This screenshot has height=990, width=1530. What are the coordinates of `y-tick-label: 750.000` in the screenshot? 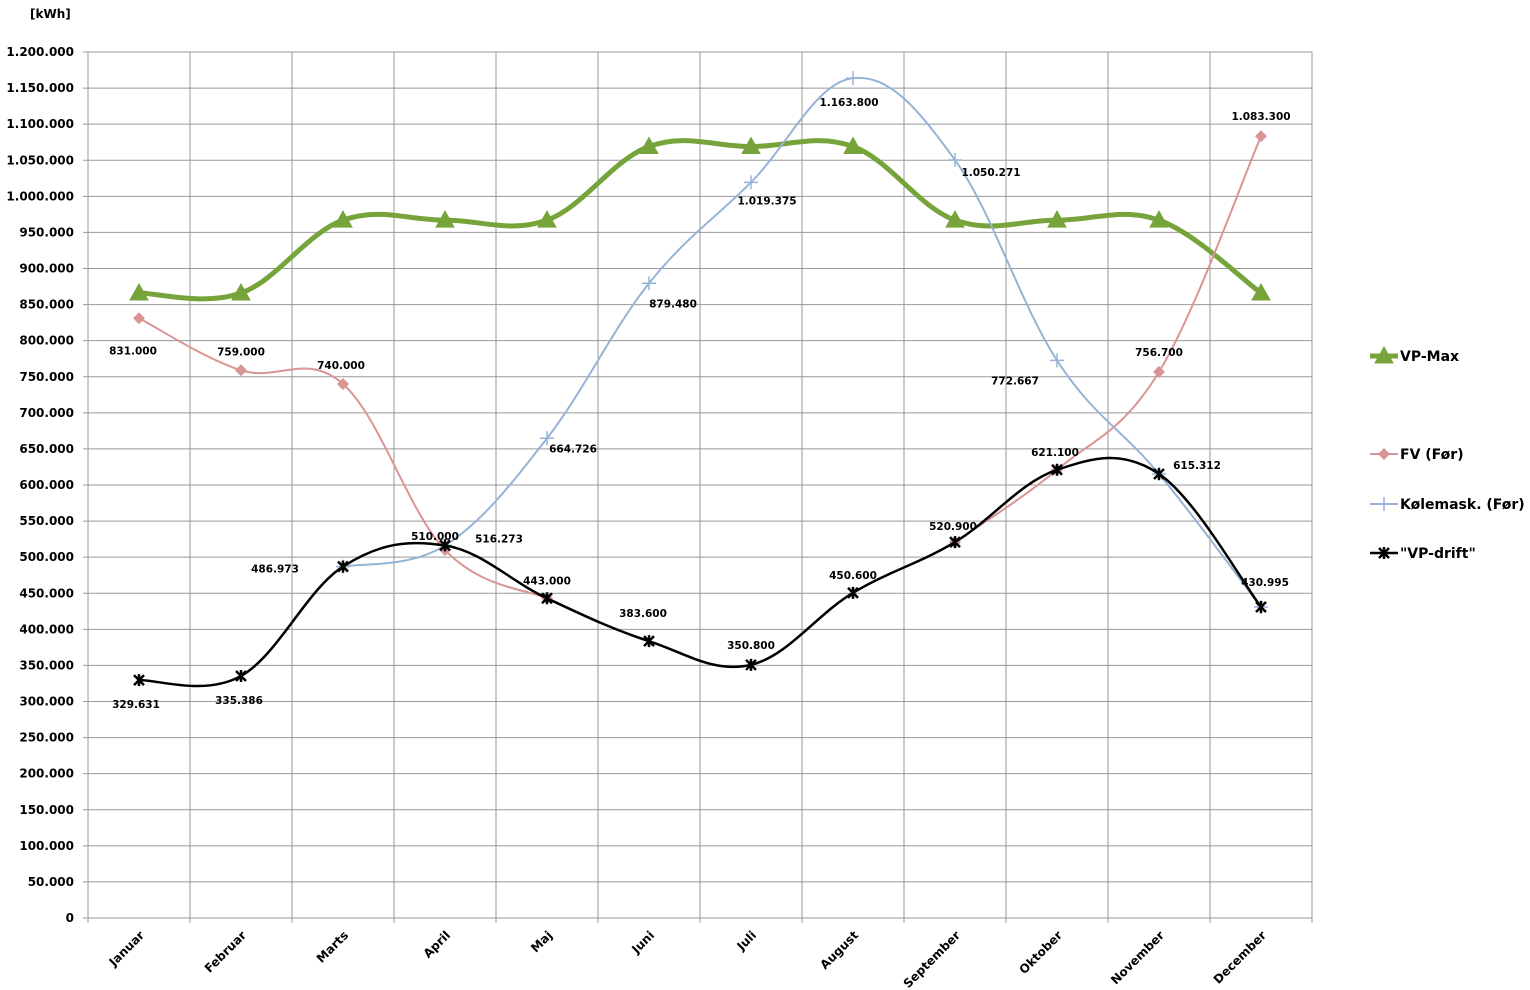 It's located at (46, 377).